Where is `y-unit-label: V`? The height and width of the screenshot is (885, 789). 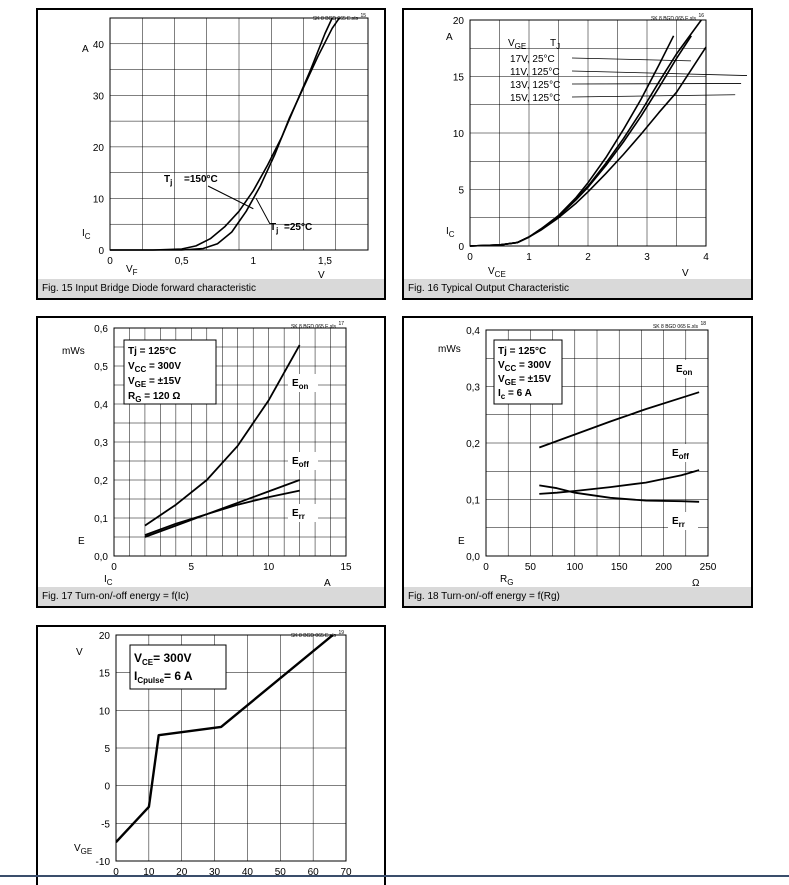
y-unit-label: V is located at coordinates (79, 652).